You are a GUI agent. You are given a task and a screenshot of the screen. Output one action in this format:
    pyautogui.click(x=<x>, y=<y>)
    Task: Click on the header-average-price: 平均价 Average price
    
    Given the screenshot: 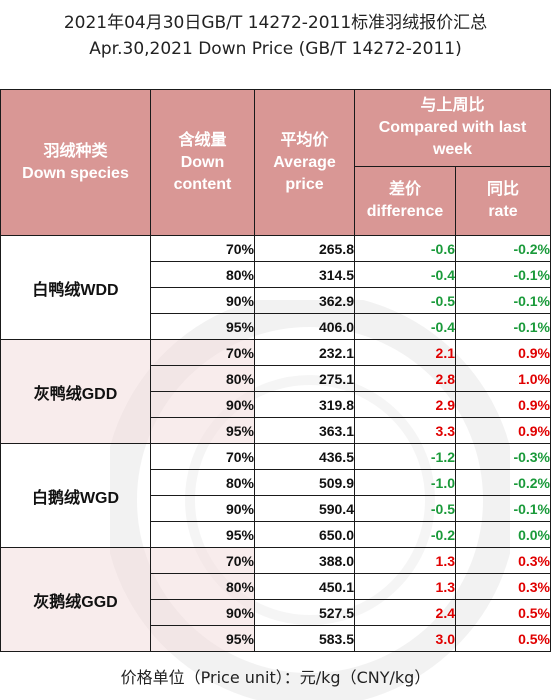 What is the action you would take?
    pyautogui.click(x=304, y=162)
    